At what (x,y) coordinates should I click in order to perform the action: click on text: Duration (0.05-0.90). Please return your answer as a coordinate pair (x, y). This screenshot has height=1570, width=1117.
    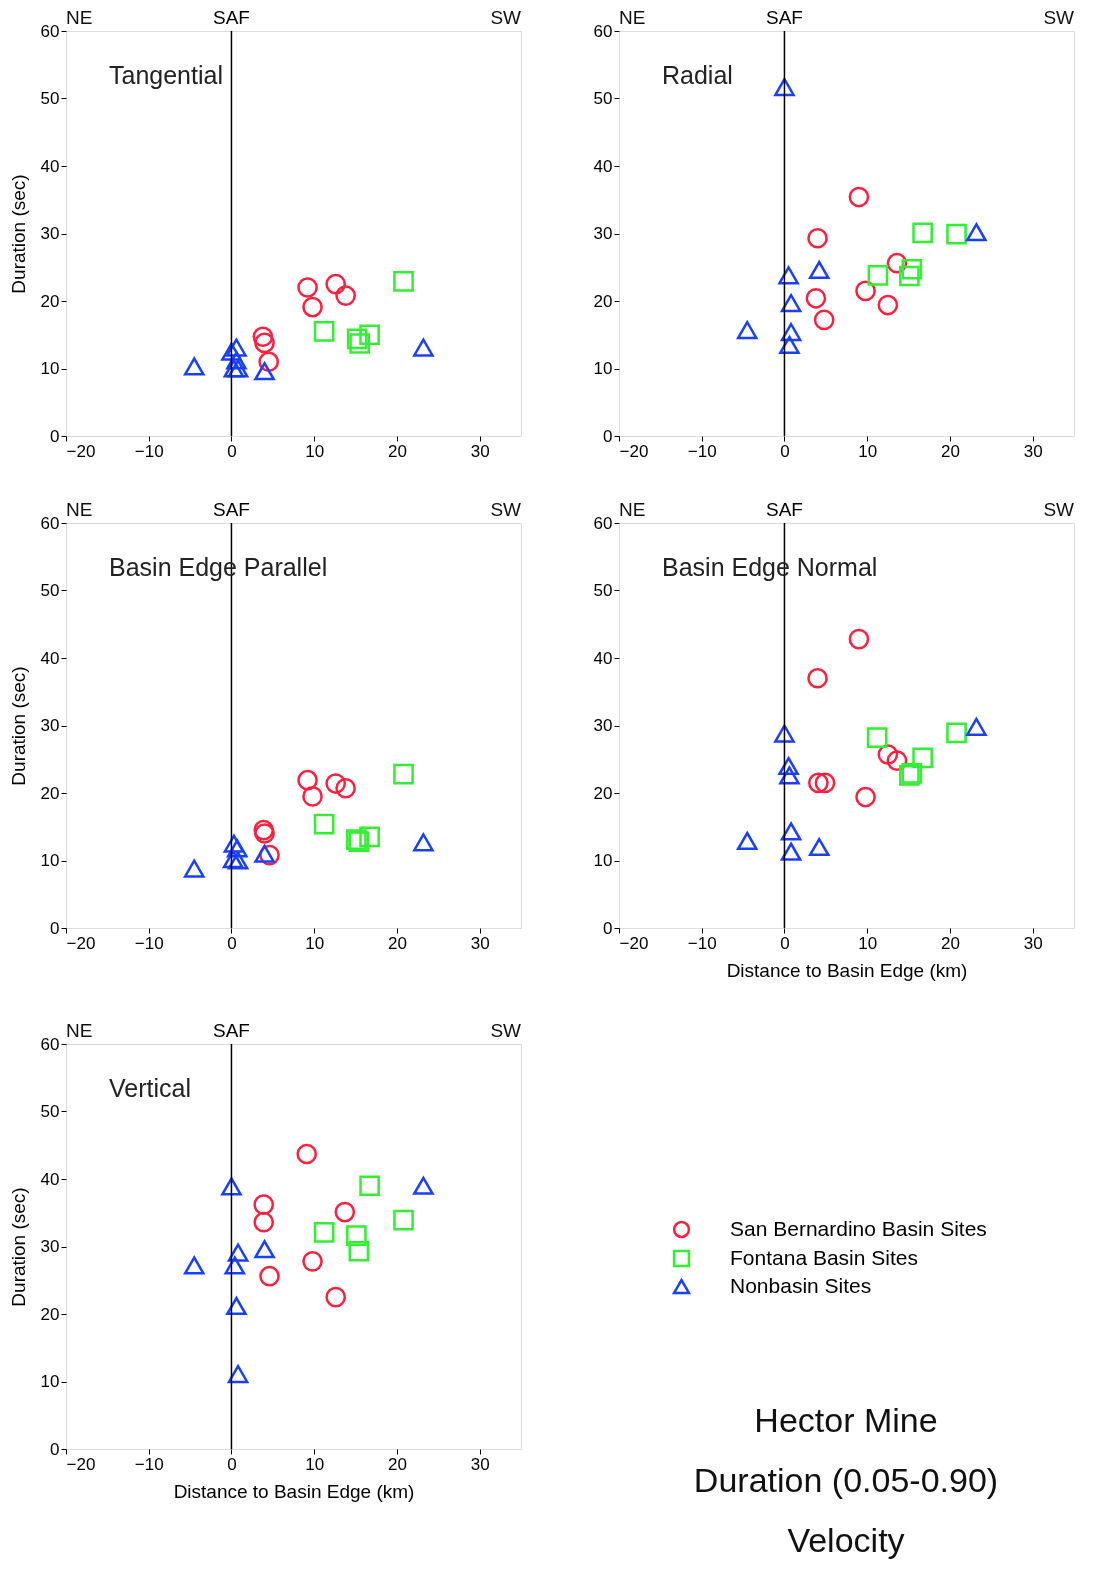
    Looking at the image, I should click on (846, 1480).